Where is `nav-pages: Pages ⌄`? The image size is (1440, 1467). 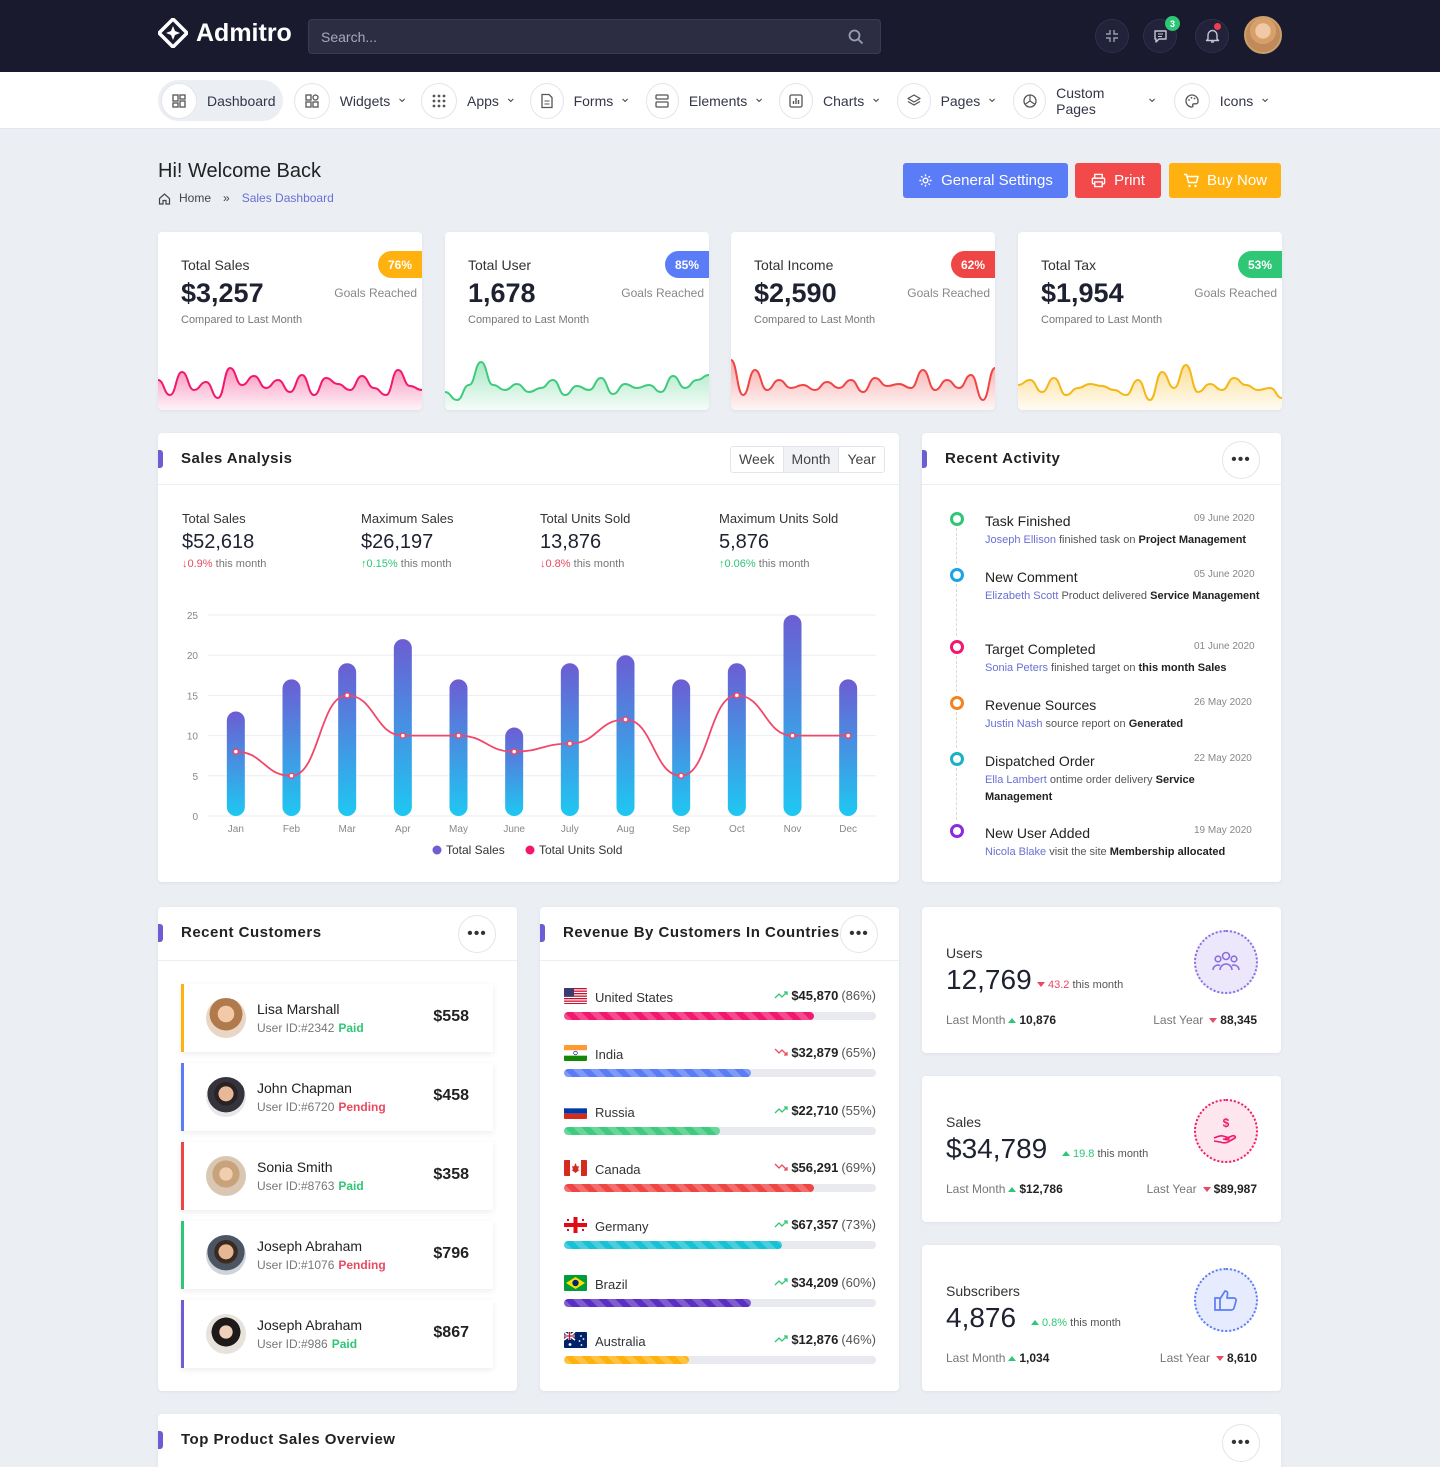
nav-pages: Pages ⌄ is located at coordinates (946, 100).